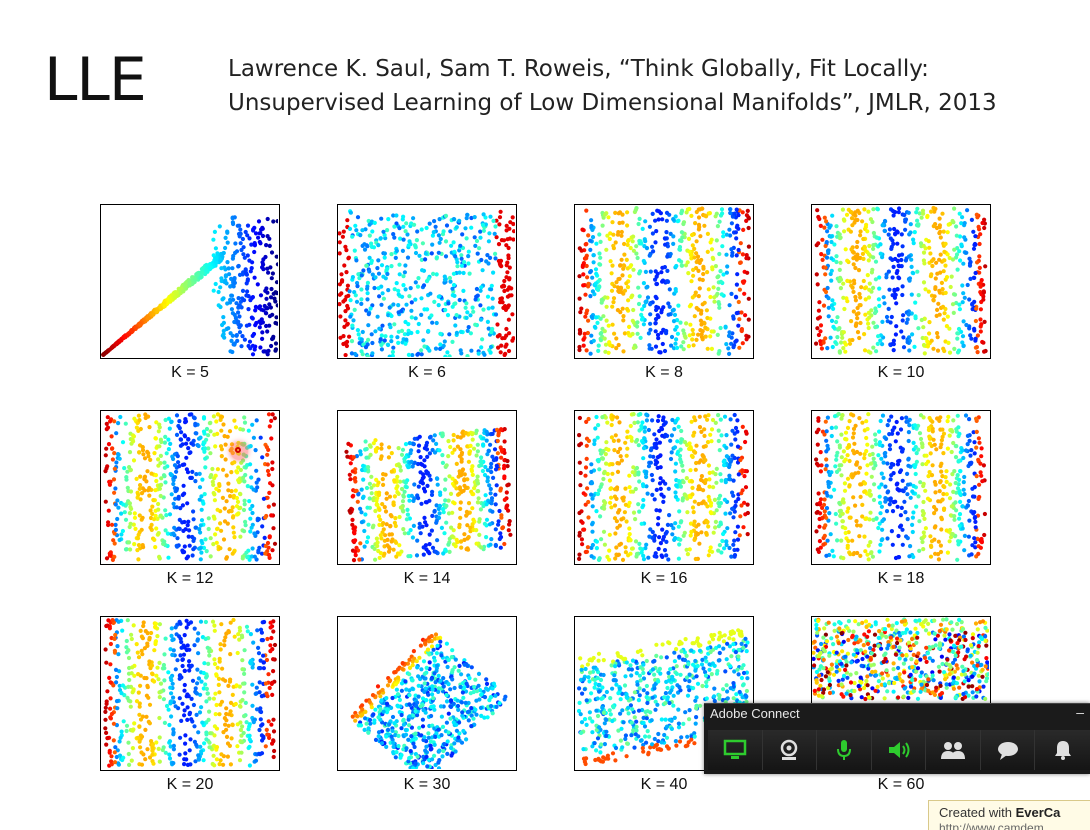 The height and width of the screenshot is (830, 1090). I want to click on panel-label: K = 60, so click(901, 784).